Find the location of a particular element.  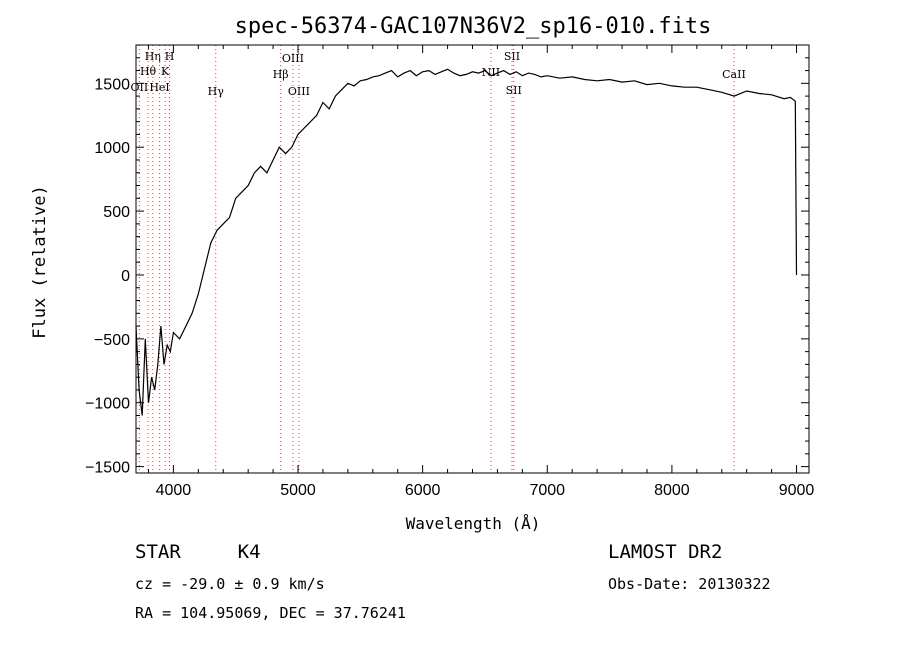

marker-label: Hθ is located at coordinates (148, 71).